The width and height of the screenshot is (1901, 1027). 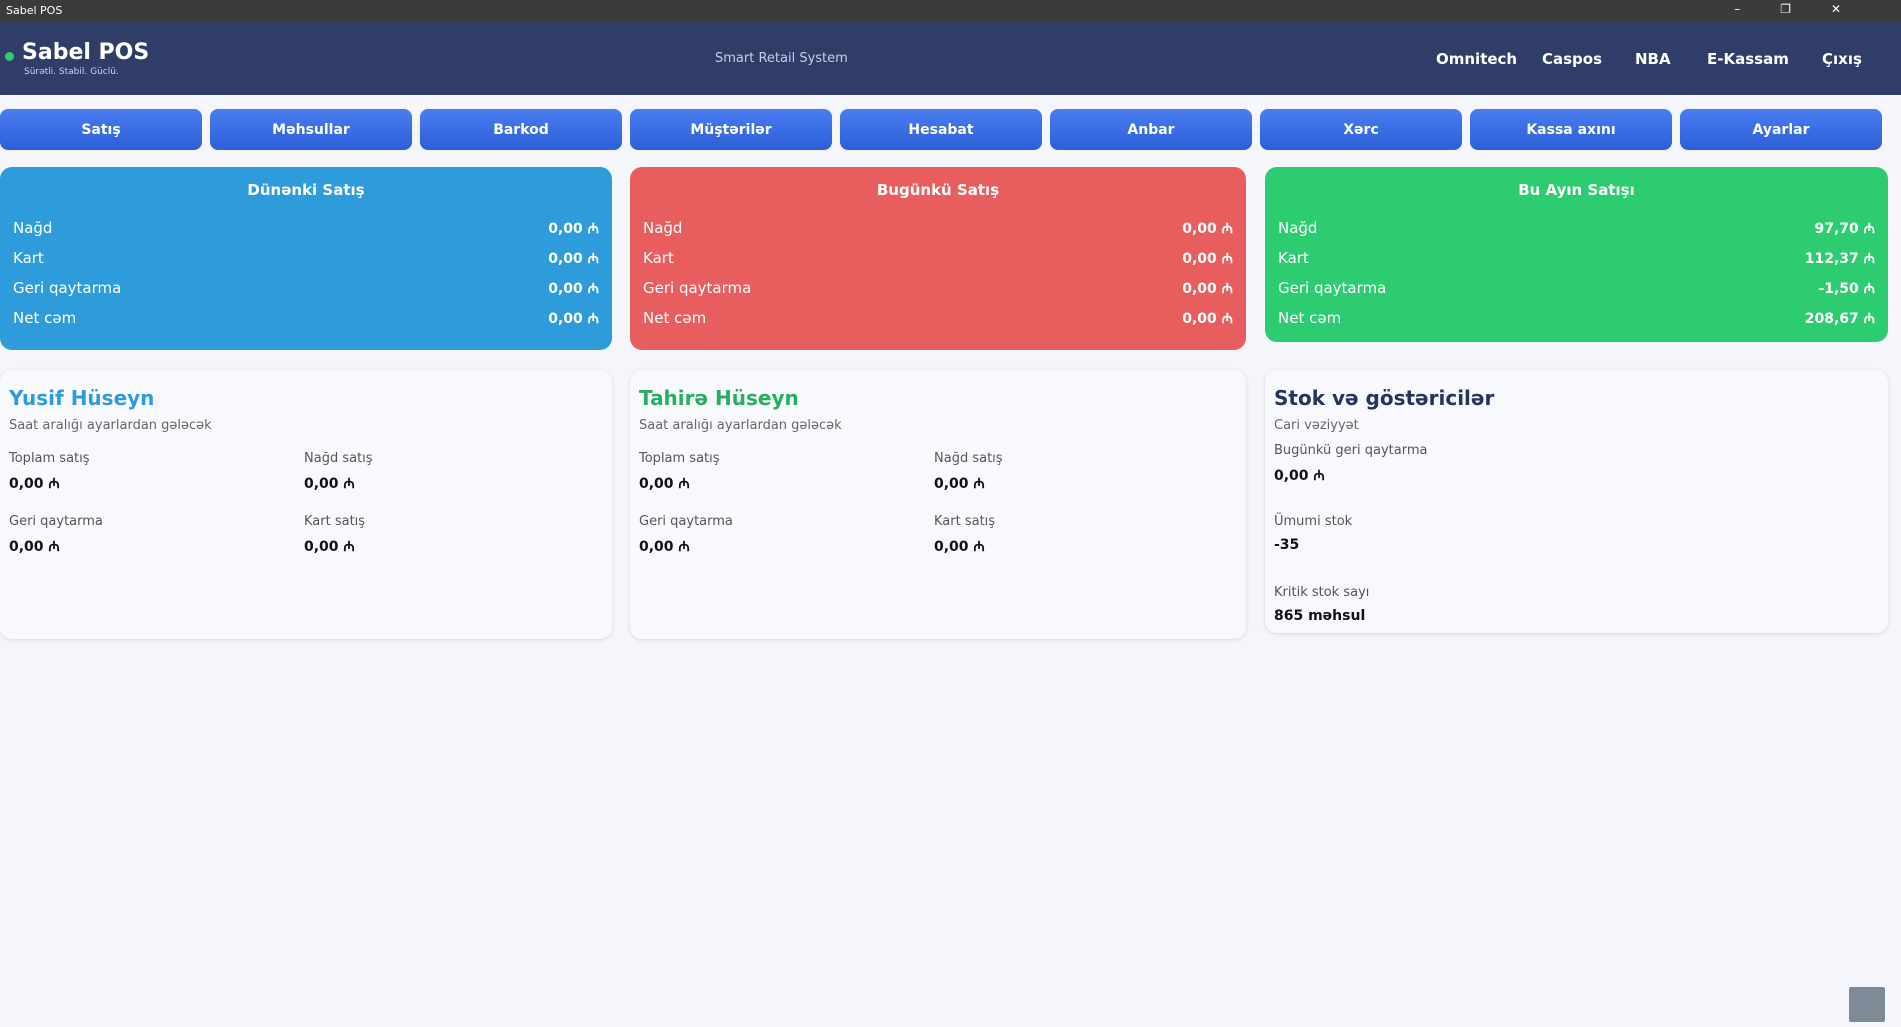 What do you see at coordinates (1316, 425) in the screenshot?
I see `stock-note: Cari vəziyyət` at bounding box center [1316, 425].